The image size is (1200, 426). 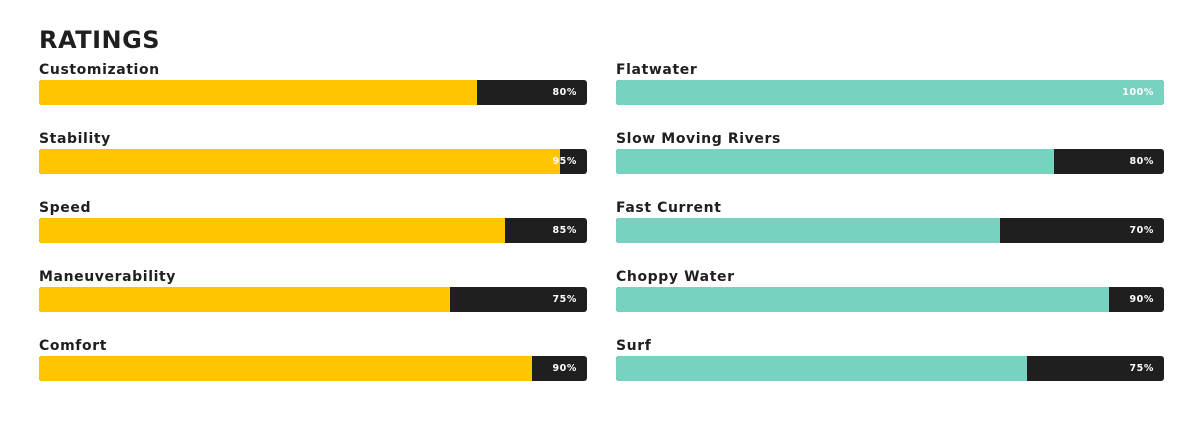 What do you see at coordinates (675, 277) in the screenshot?
I see `rating-label: Choppy Water` at bounding box center [675, 277].